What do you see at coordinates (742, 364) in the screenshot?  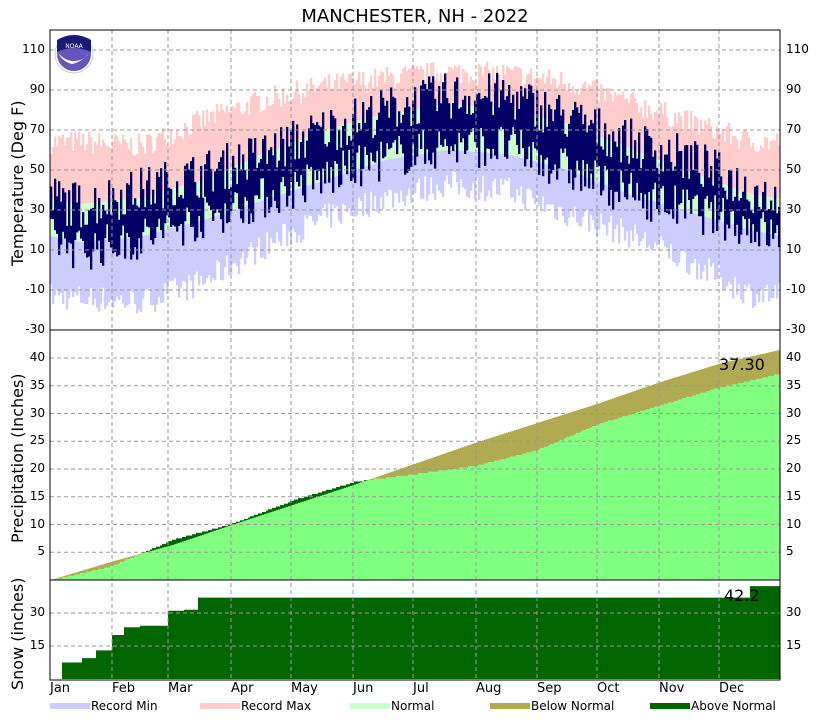 I see `precip-total-annotation: 37.30` at bounding box center [742, 364].